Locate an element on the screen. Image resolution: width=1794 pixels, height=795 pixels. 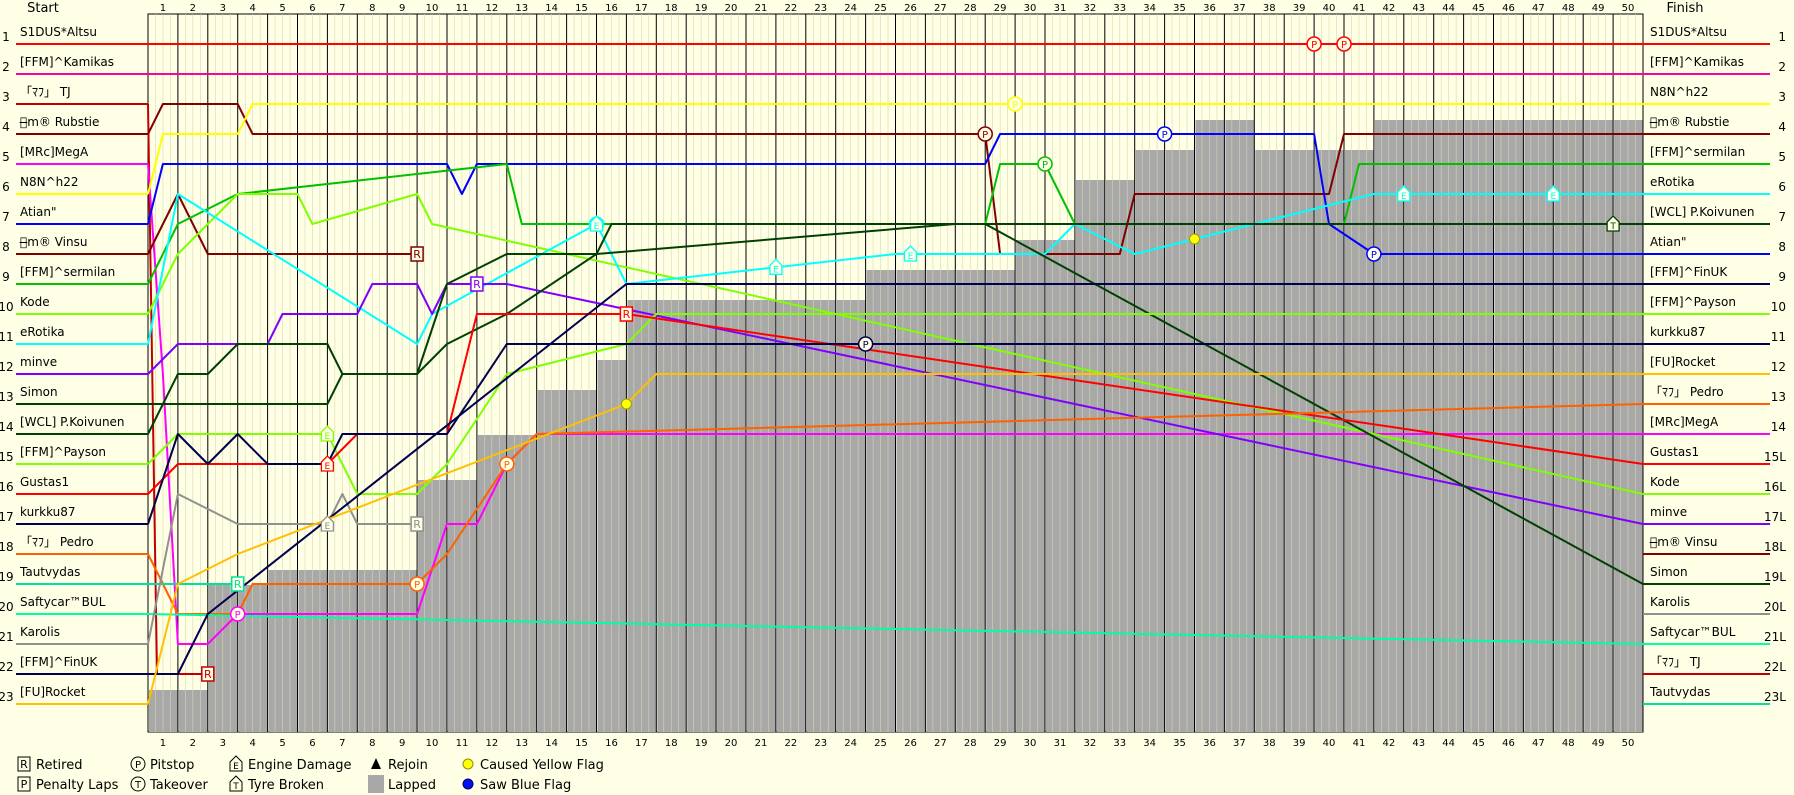
start-grid-driver-name: [MRc]MegA is located at coordinates (54, 152).